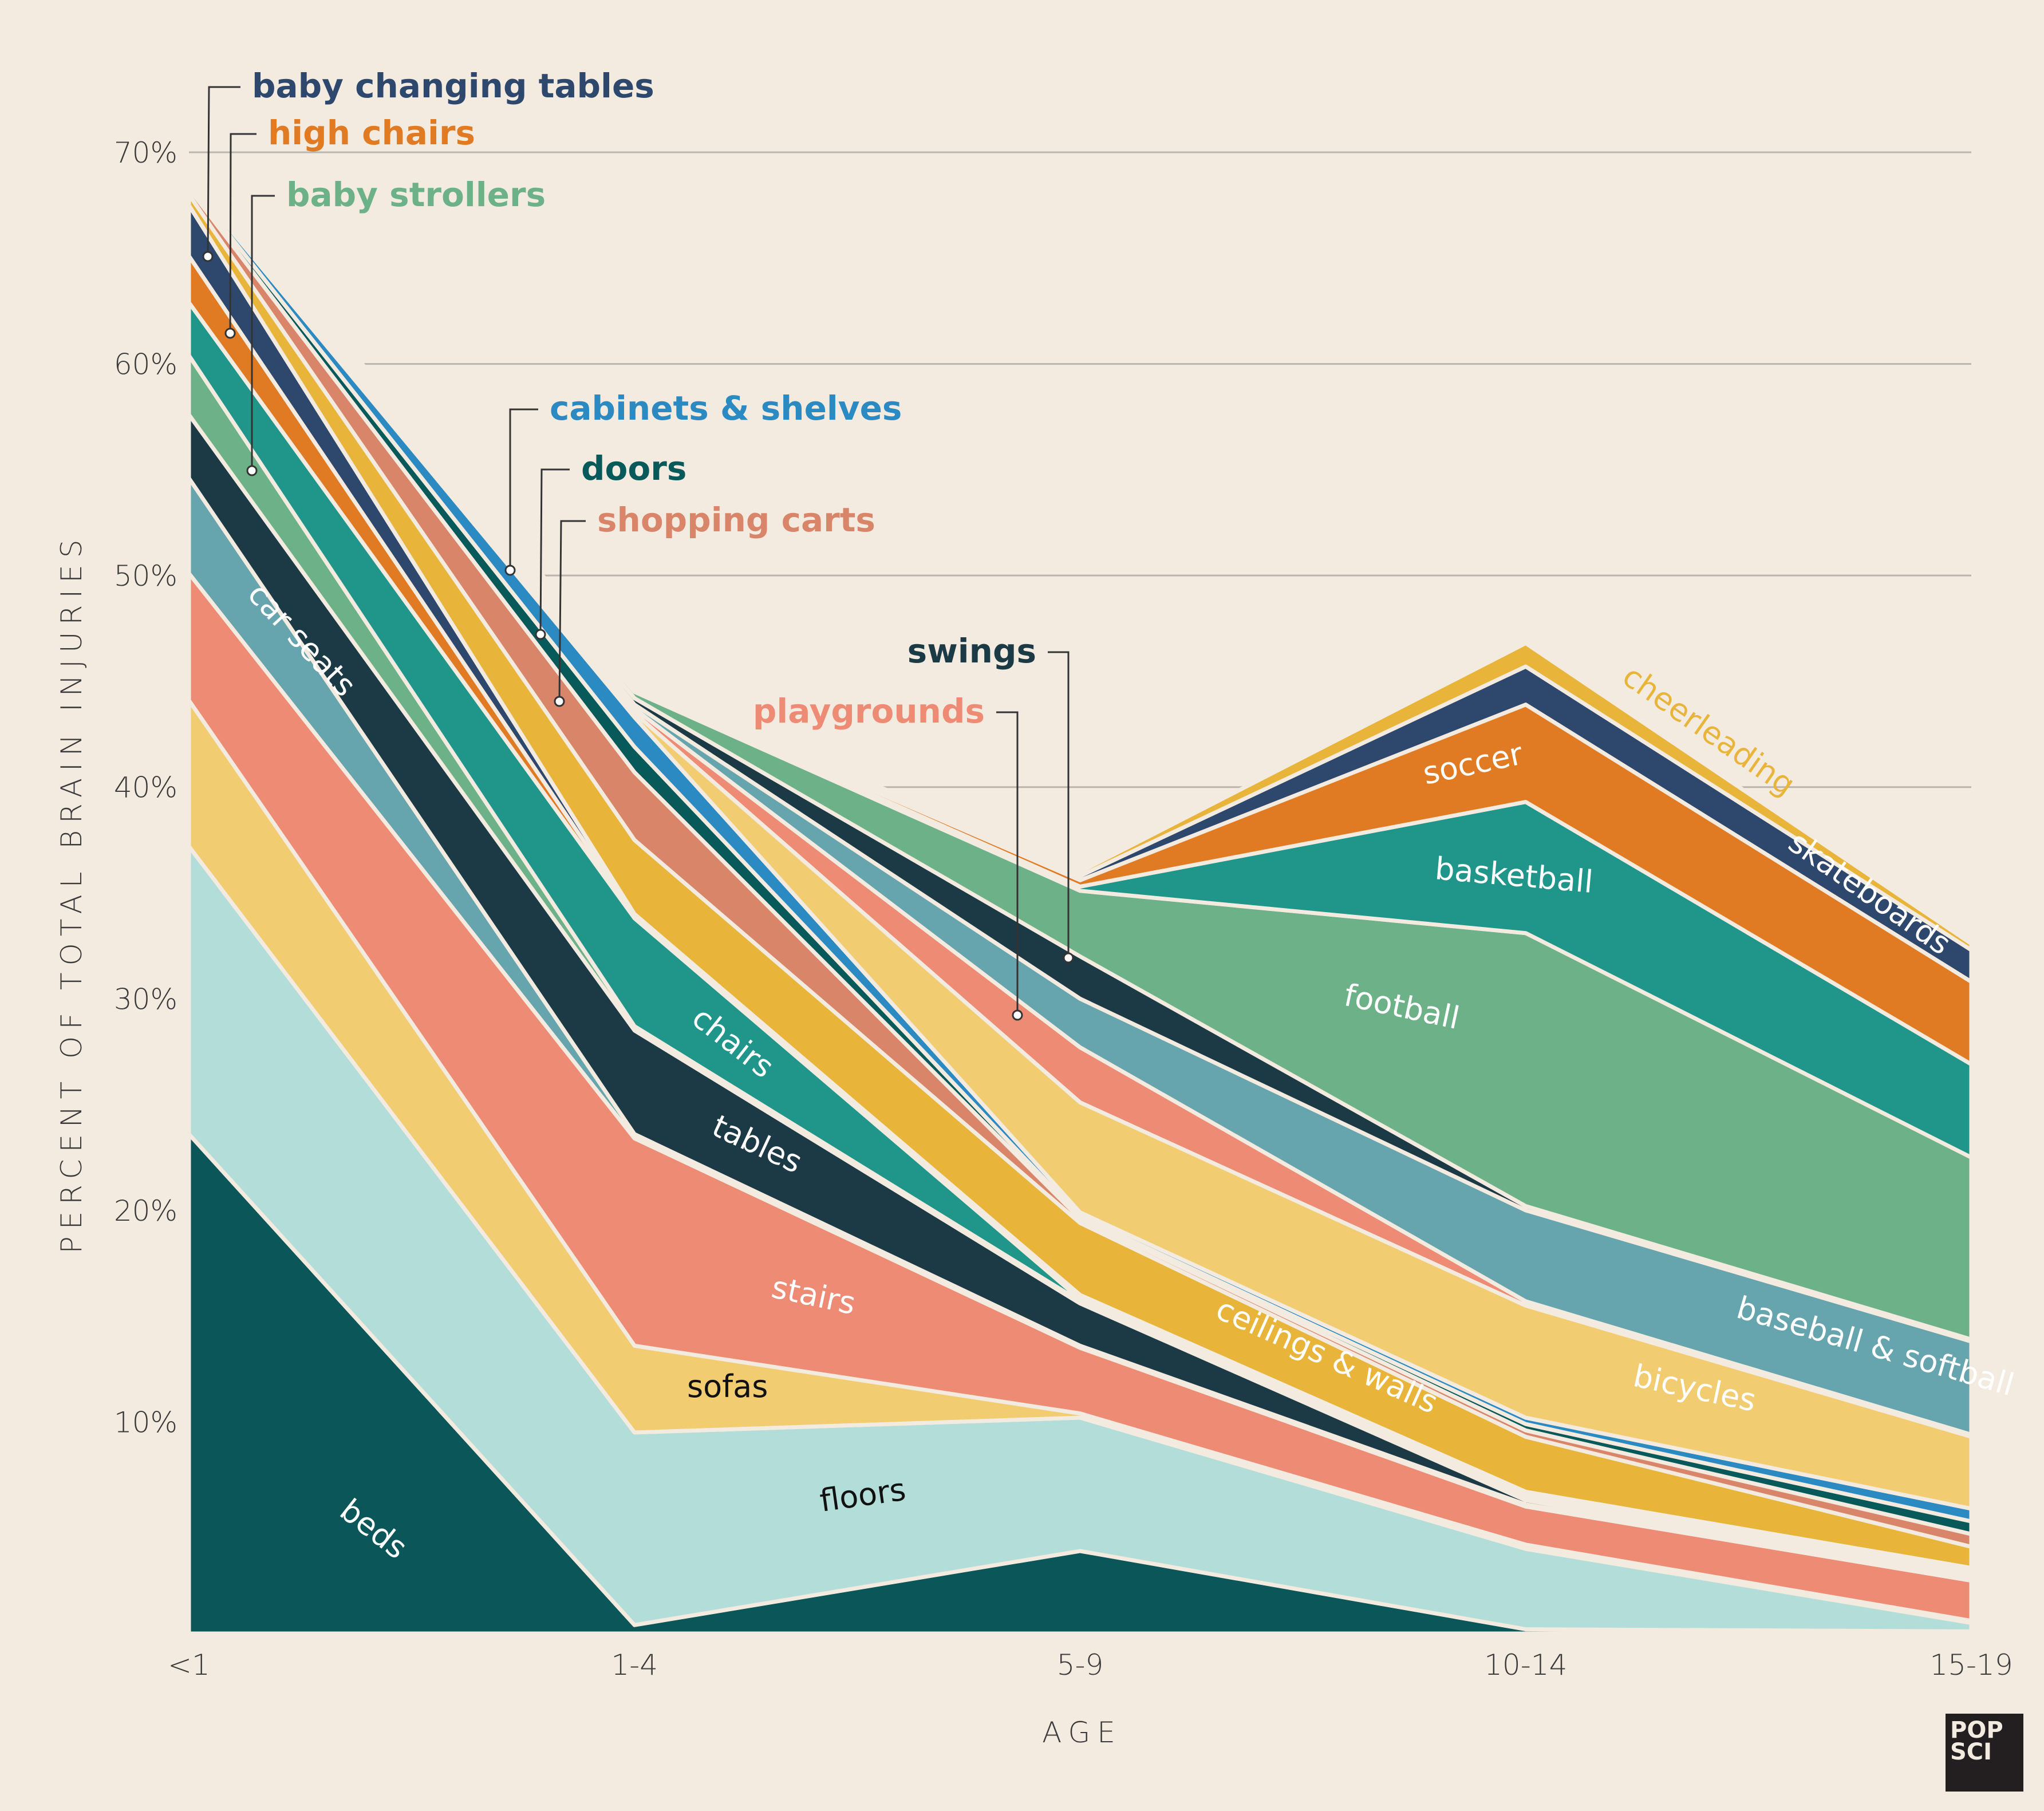  What do you see at coordinates (634, 1665) in the screenshot?
I see `x-tick-label: 1-4` at bounding box center [634, 1665].